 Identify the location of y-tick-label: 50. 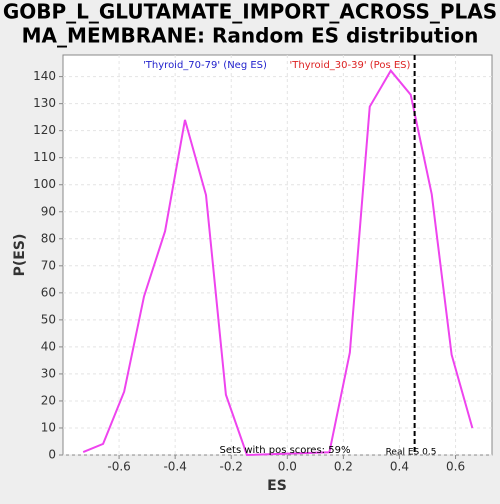
(48, 319).